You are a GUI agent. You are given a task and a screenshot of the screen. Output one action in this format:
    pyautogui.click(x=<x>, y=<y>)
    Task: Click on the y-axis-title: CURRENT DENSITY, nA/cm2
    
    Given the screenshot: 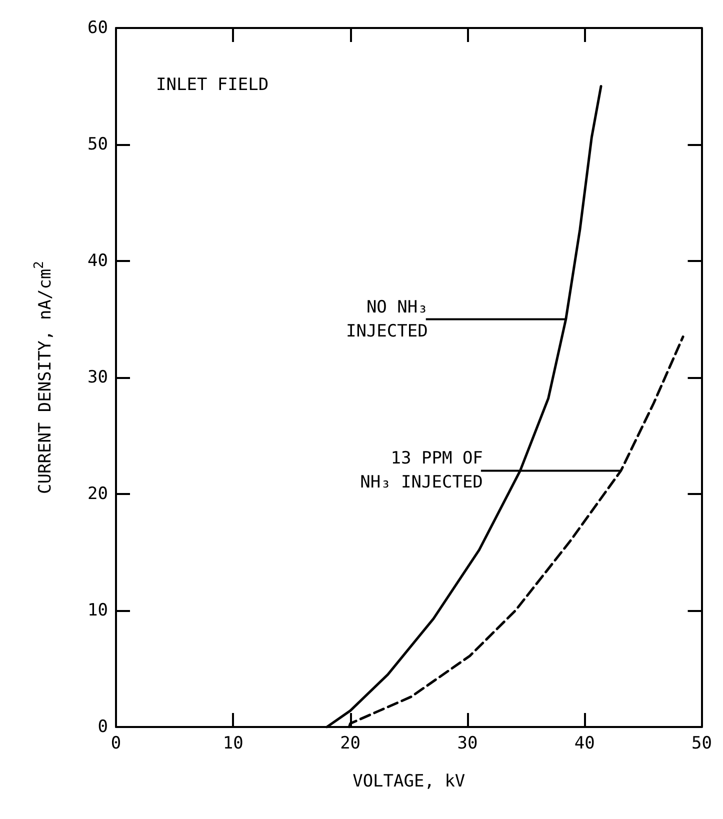 What is the action you would take?
    pyautogui.click(x=44, y=377)
    